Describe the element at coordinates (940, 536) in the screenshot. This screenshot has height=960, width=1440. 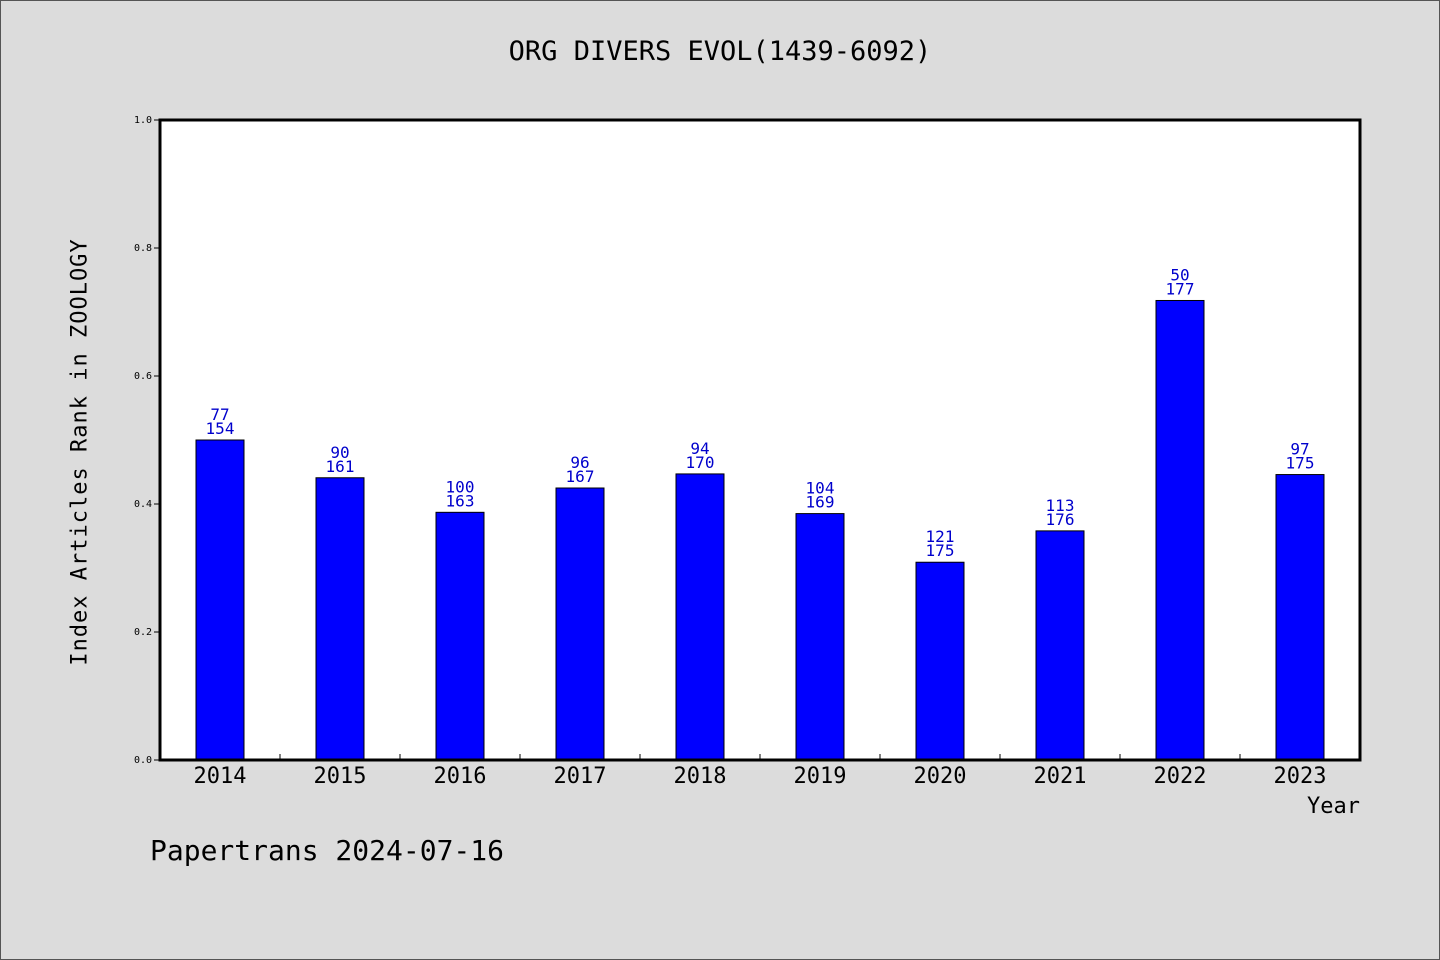
I see `bar-rank-label: 121` at that location.